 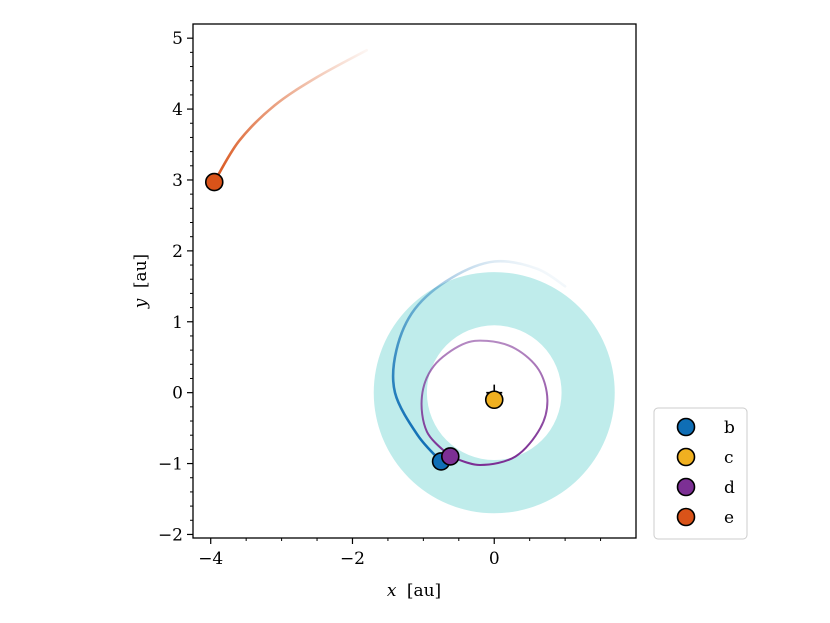 What do you see at coordinates (686, 487) in the screenshot?
I see `legend-marker-d` at bounding box center [686, 487].